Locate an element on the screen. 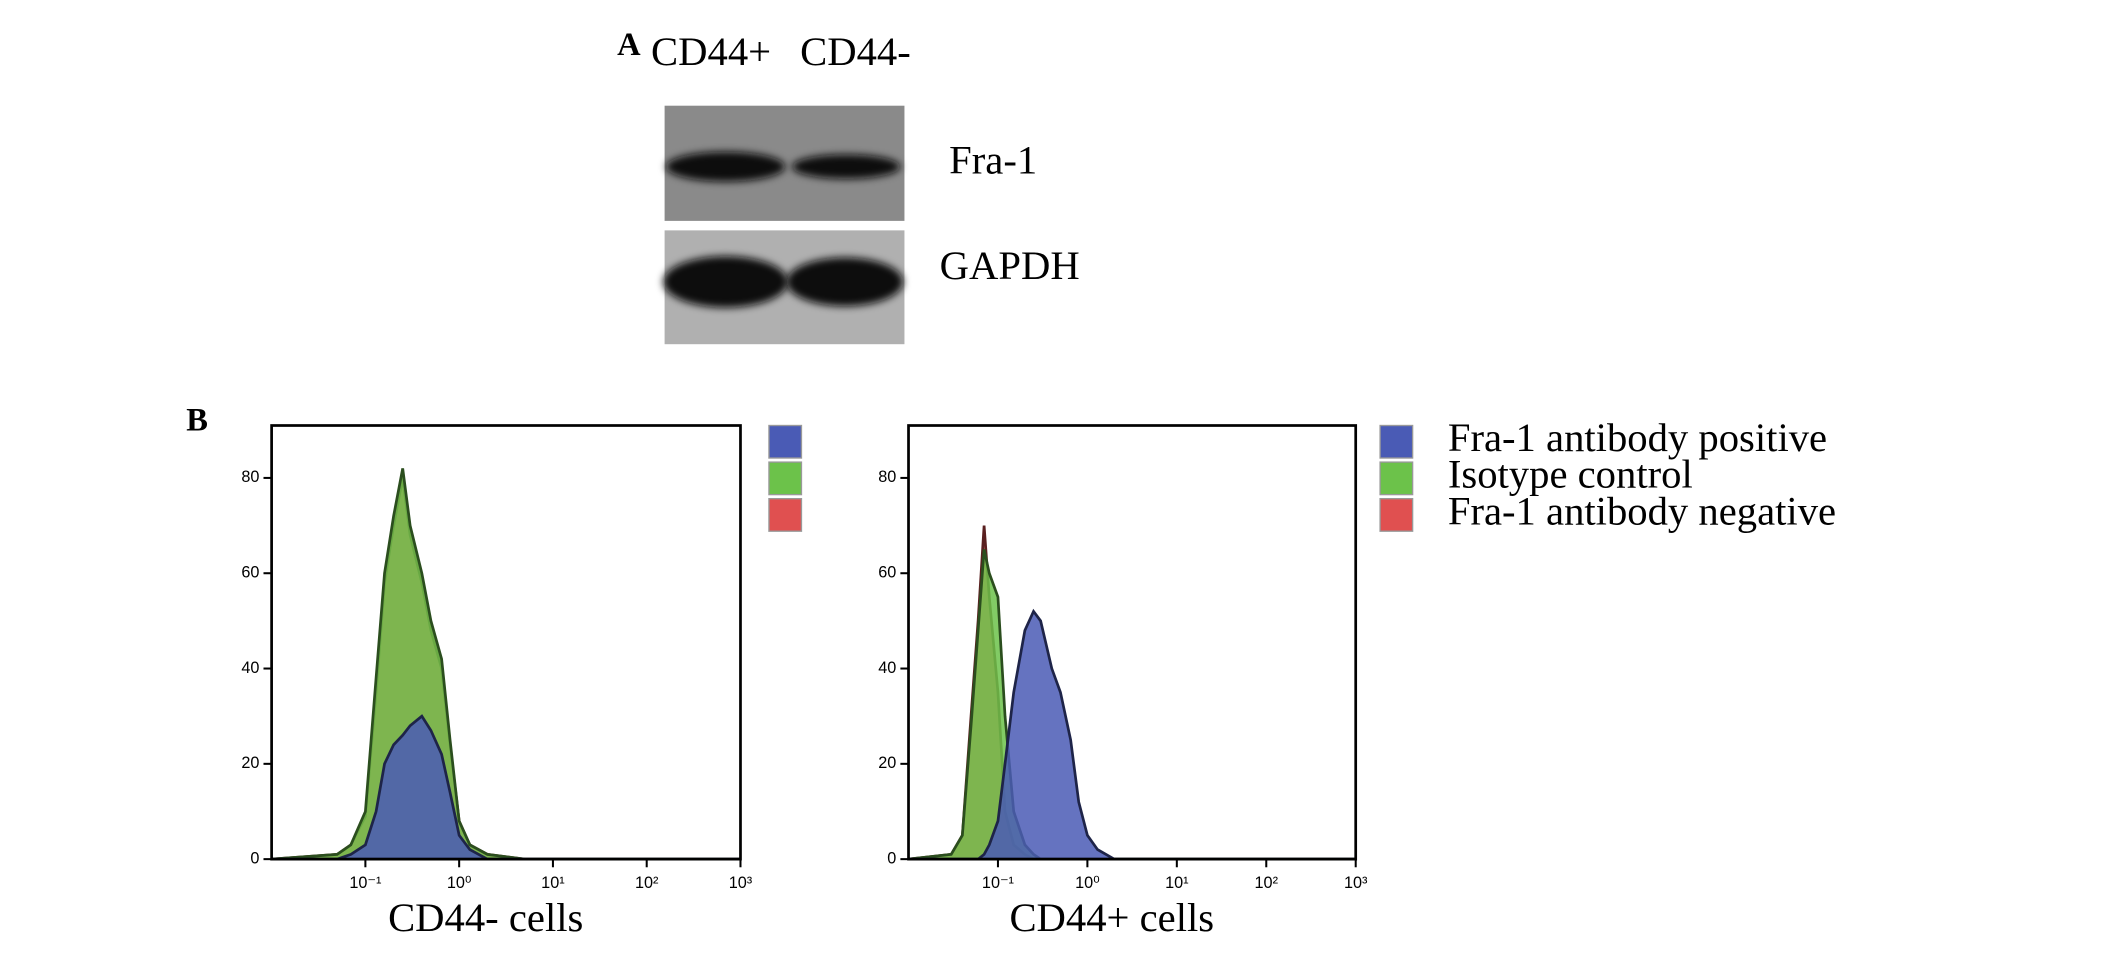 The height and width of the screenshot is (954, 2126). legend-label: Isotype control is located at coordinates (1570, 474).